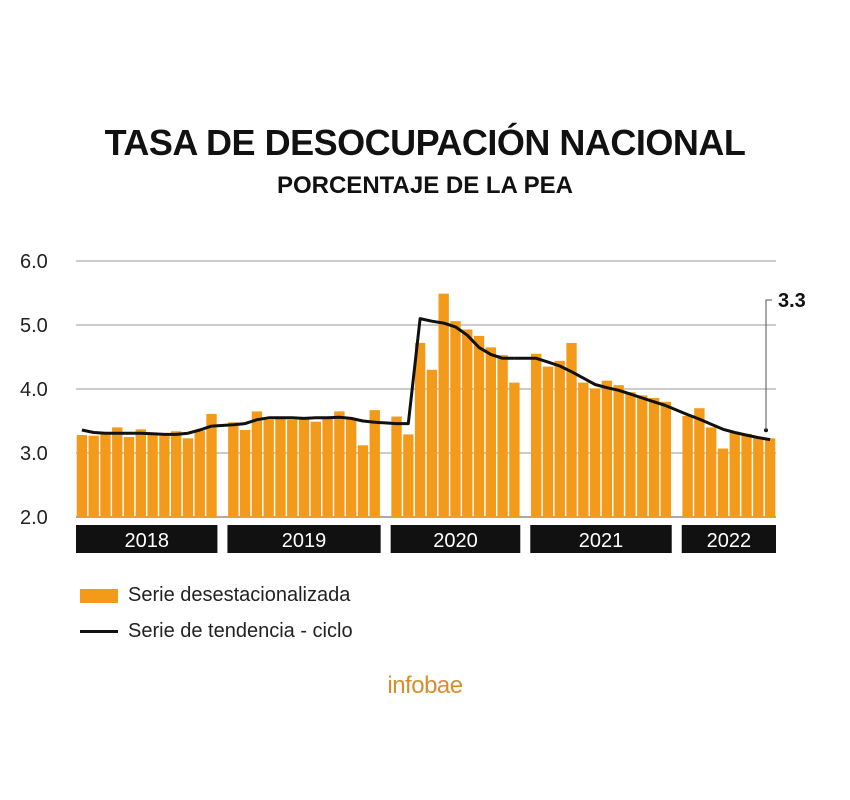 The image size is (850, 800). What do you see at coordinates (34, 518) in the screenshot?
I see `y-tick-label: 2.0` at bounding box center [34, 518].